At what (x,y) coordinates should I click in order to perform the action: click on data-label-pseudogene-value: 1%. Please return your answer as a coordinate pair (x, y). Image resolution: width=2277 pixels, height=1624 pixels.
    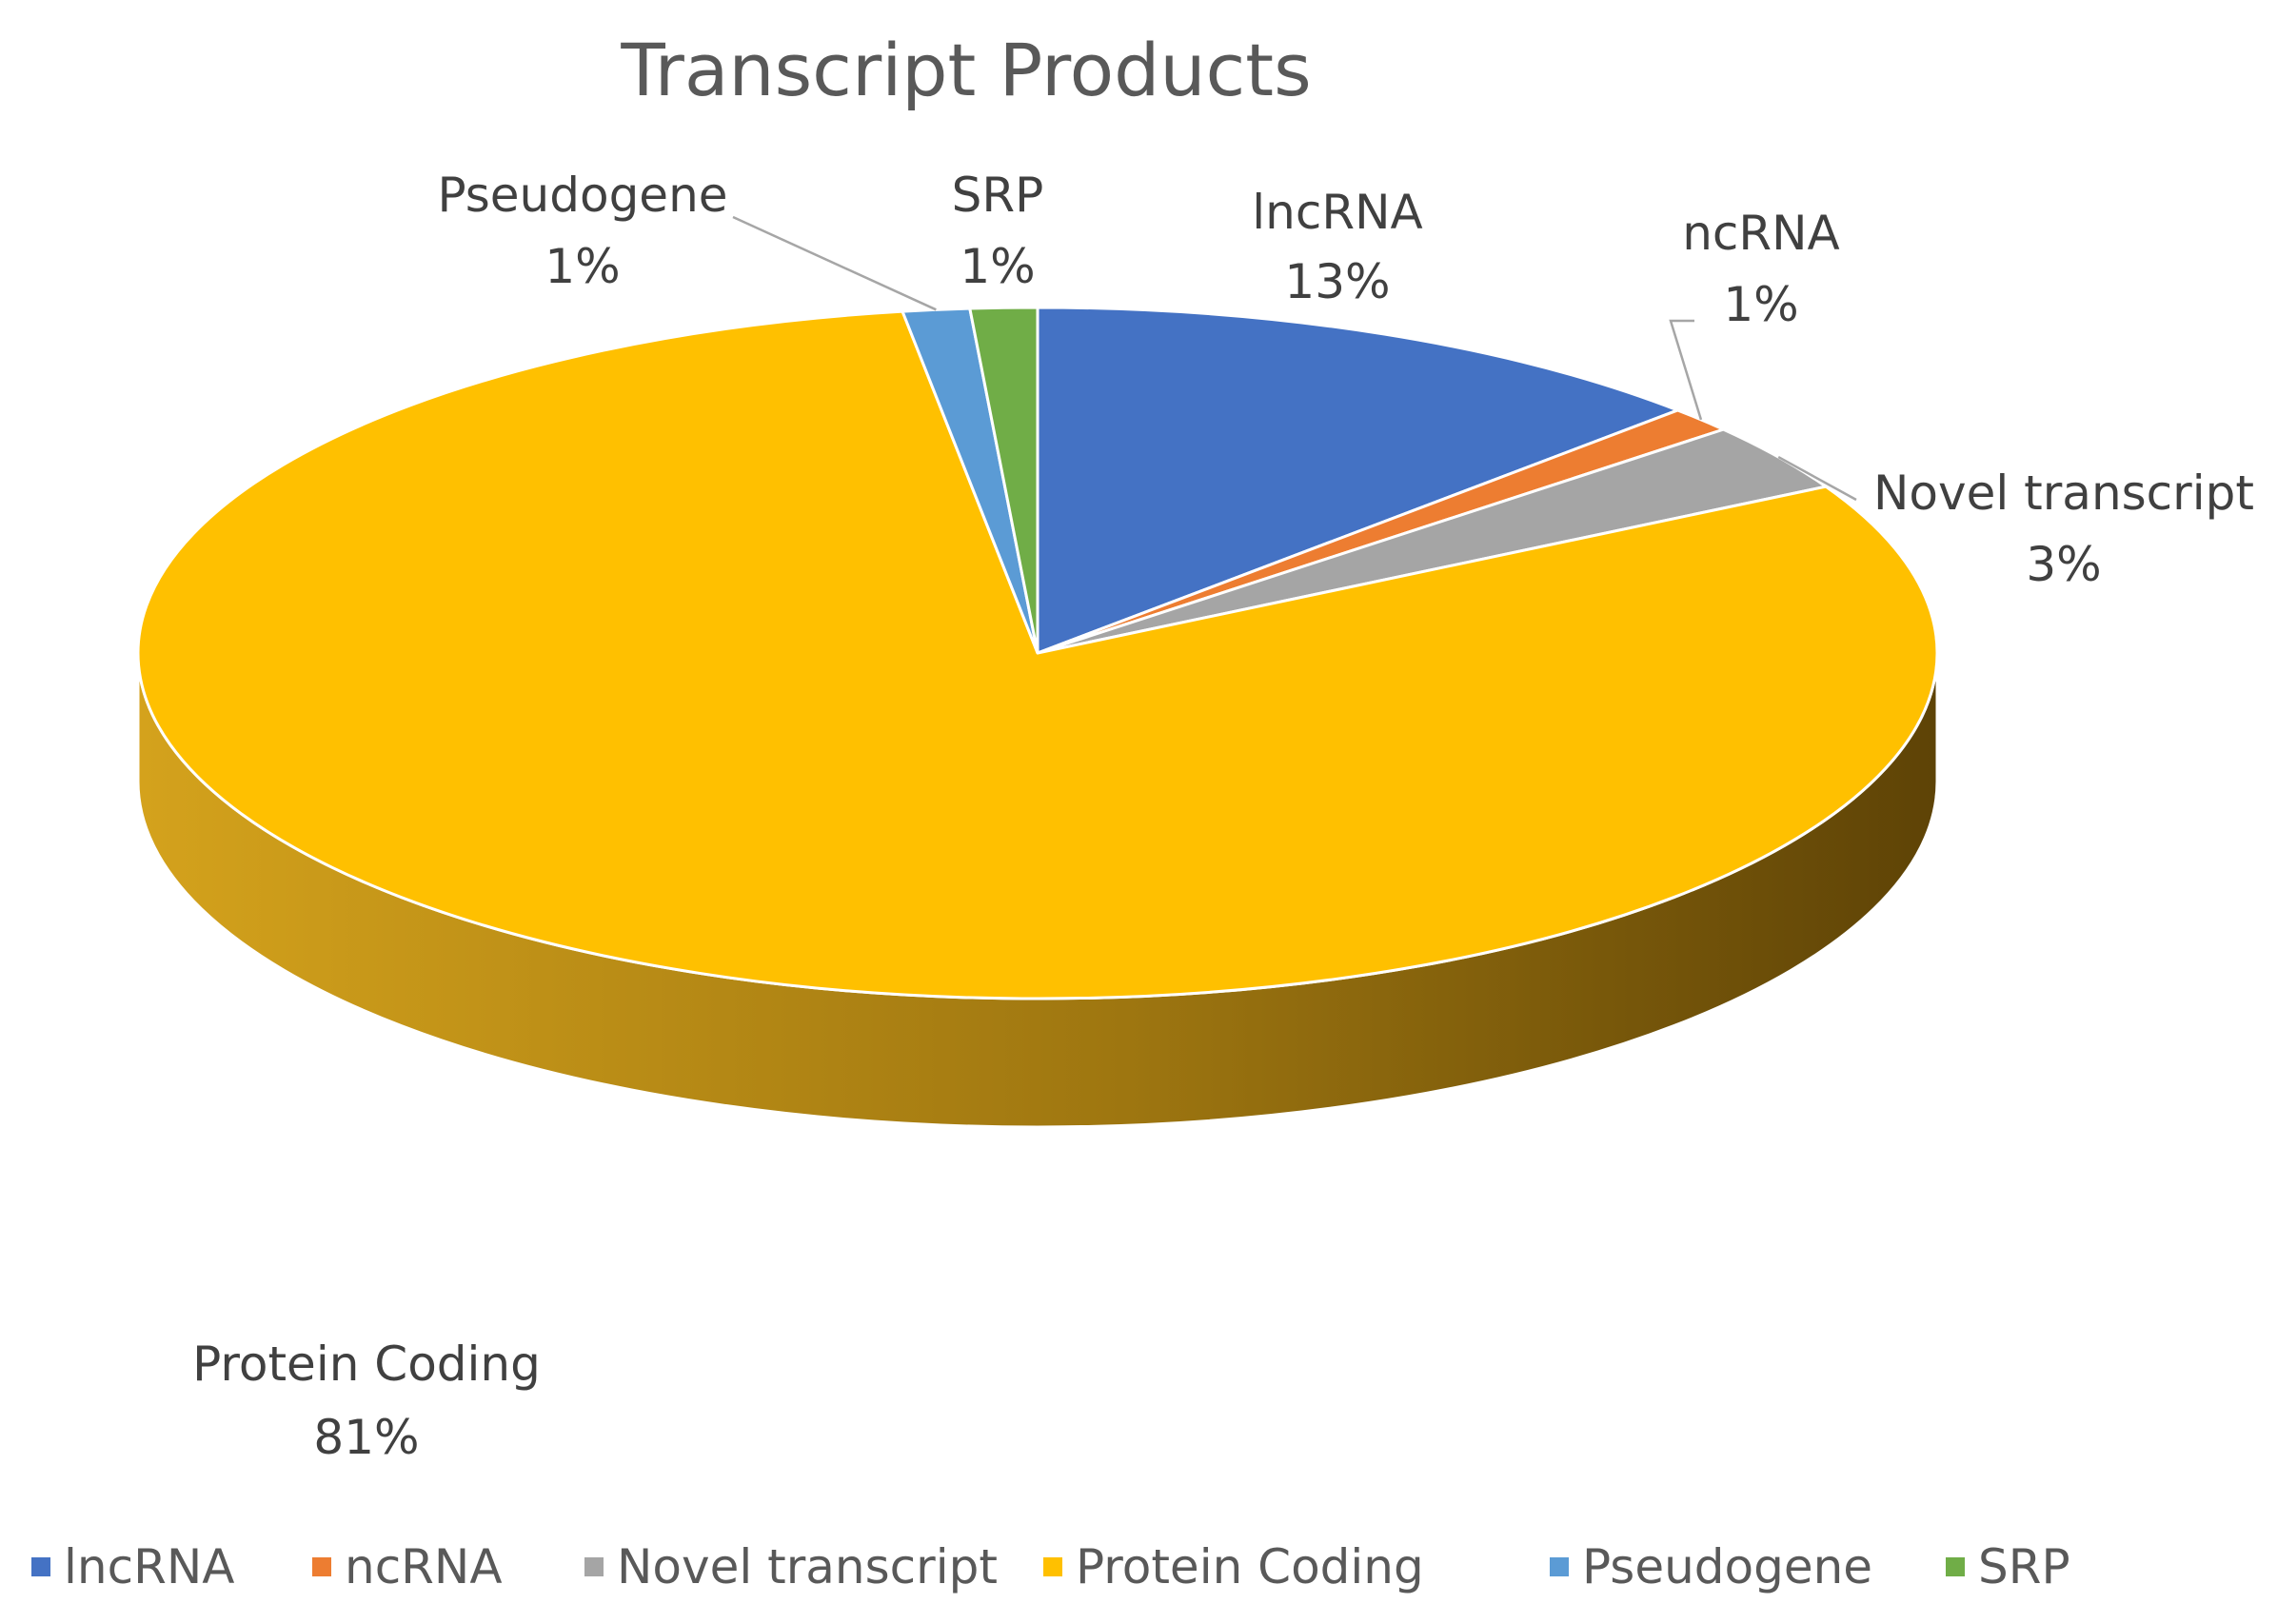
    Looking at the image, I should click on (582, 266).